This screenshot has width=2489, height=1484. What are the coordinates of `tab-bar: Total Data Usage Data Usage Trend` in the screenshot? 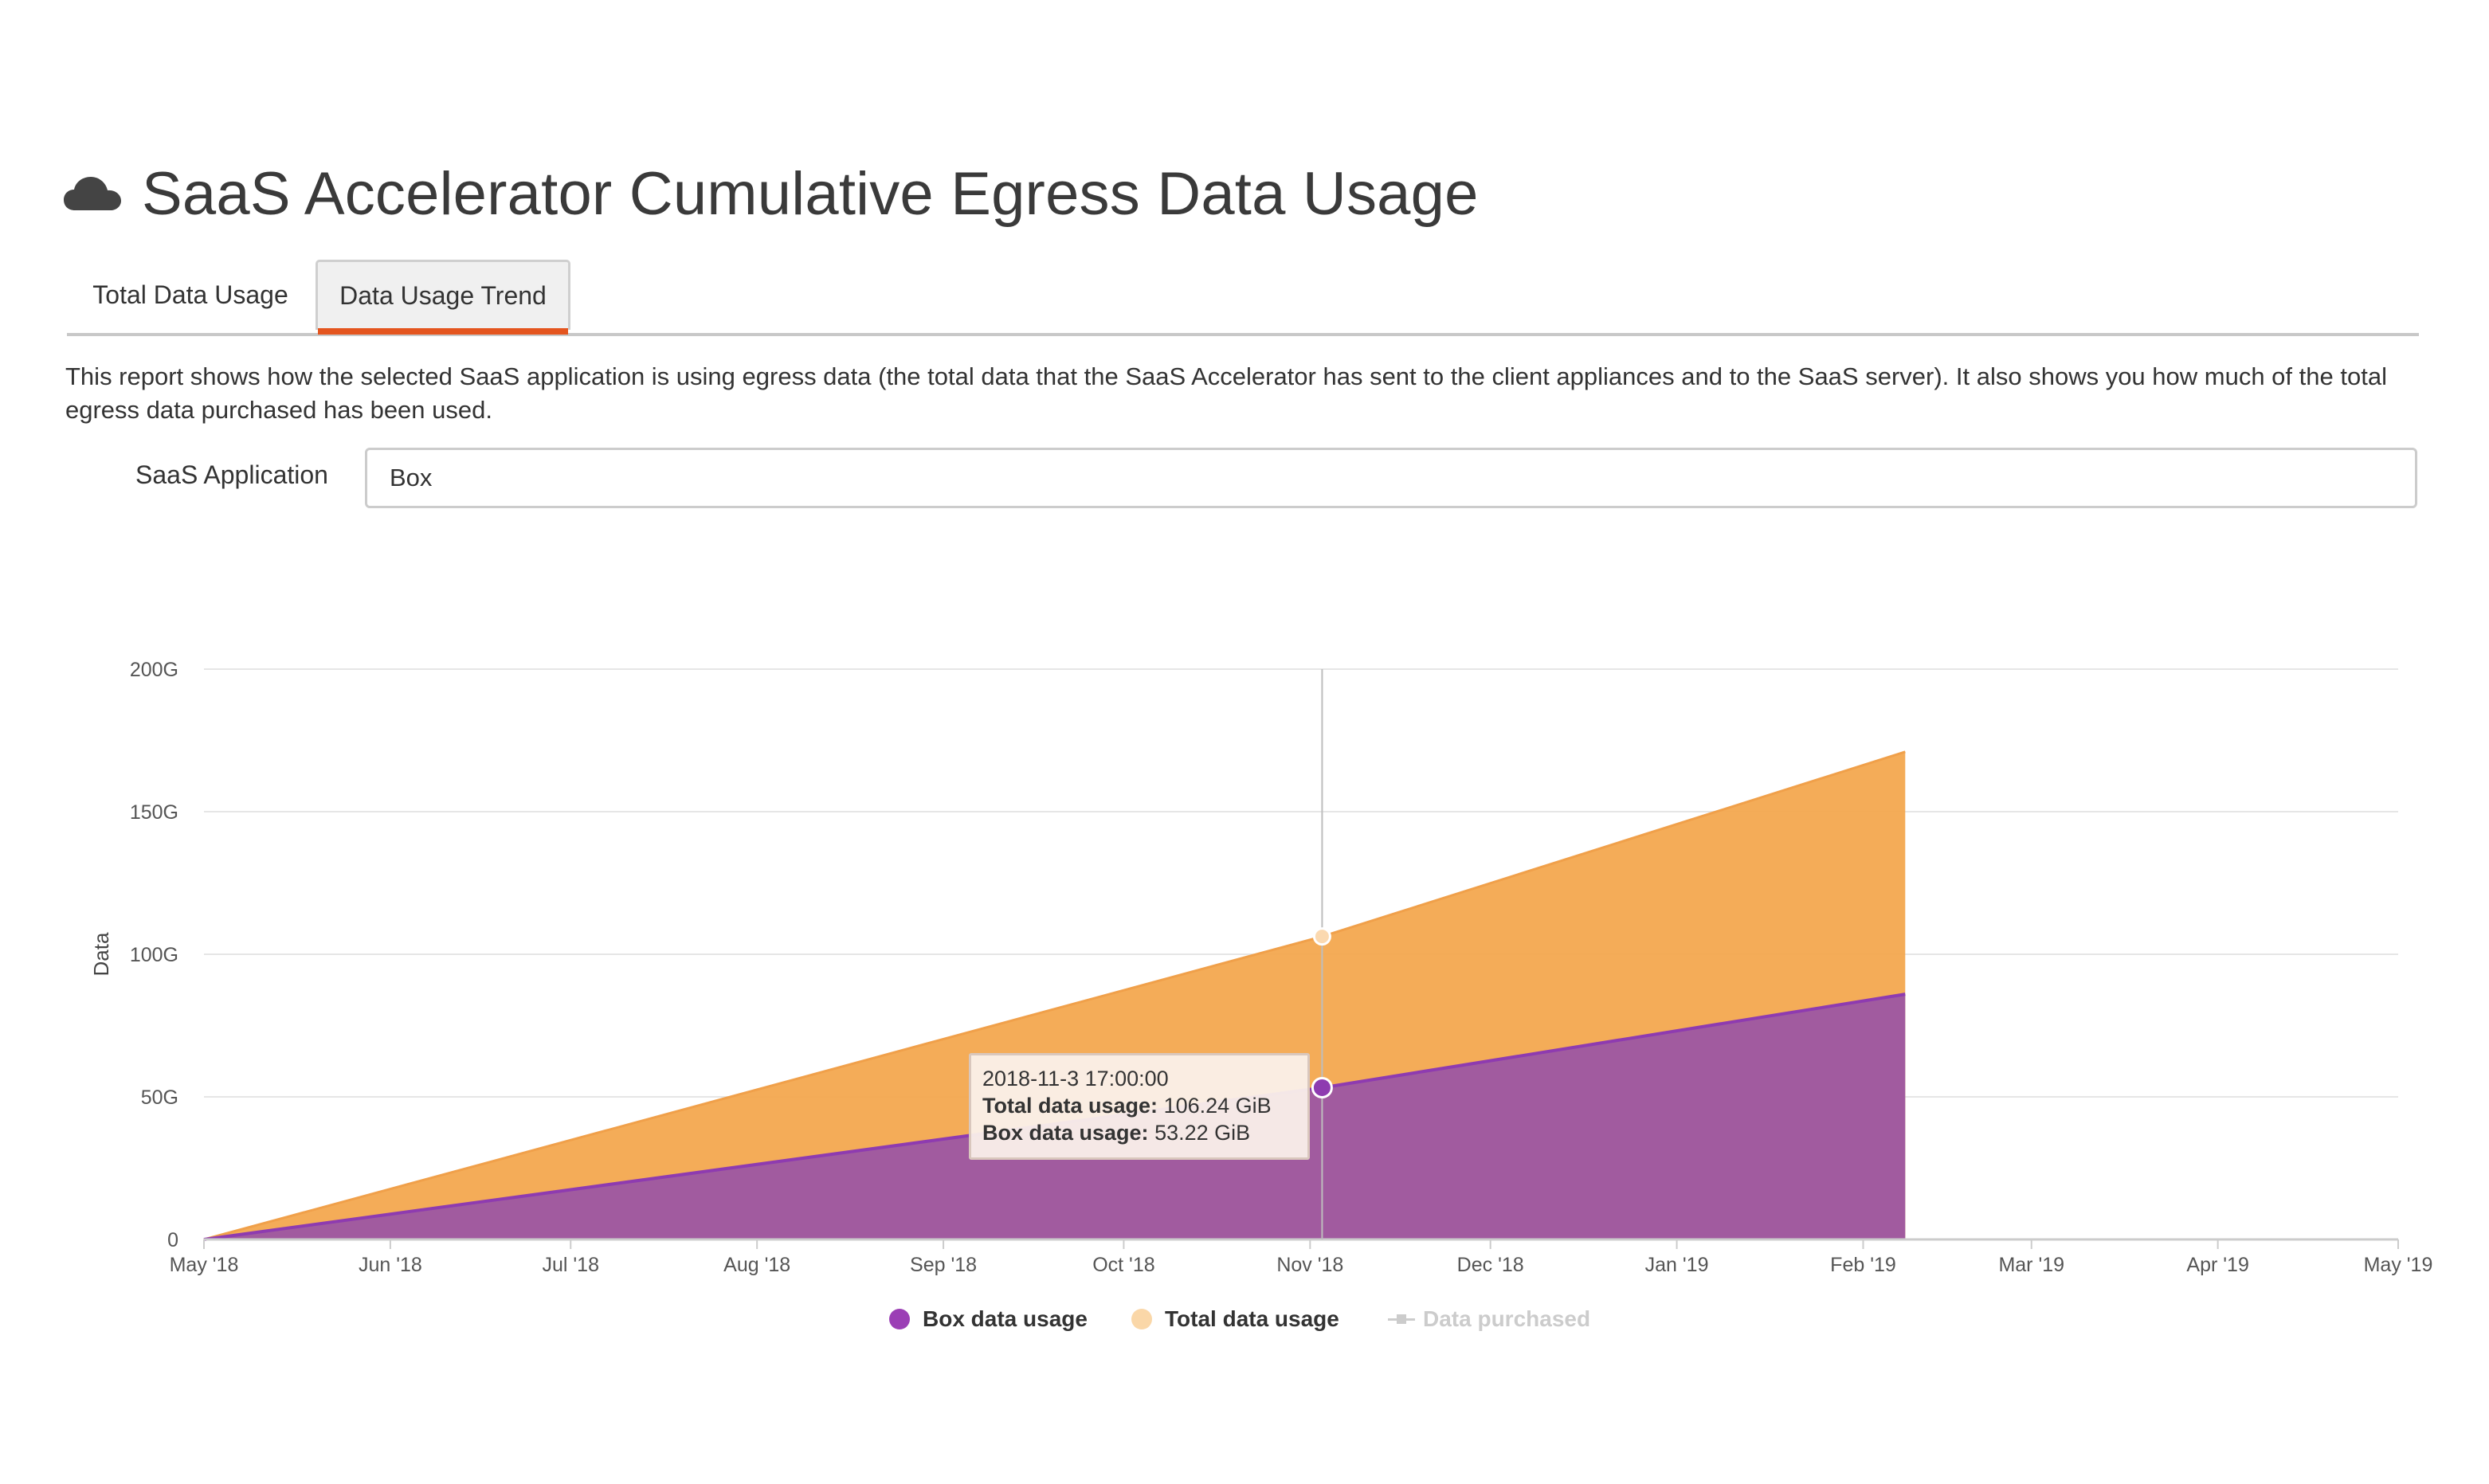 It's located at (1243, 298).